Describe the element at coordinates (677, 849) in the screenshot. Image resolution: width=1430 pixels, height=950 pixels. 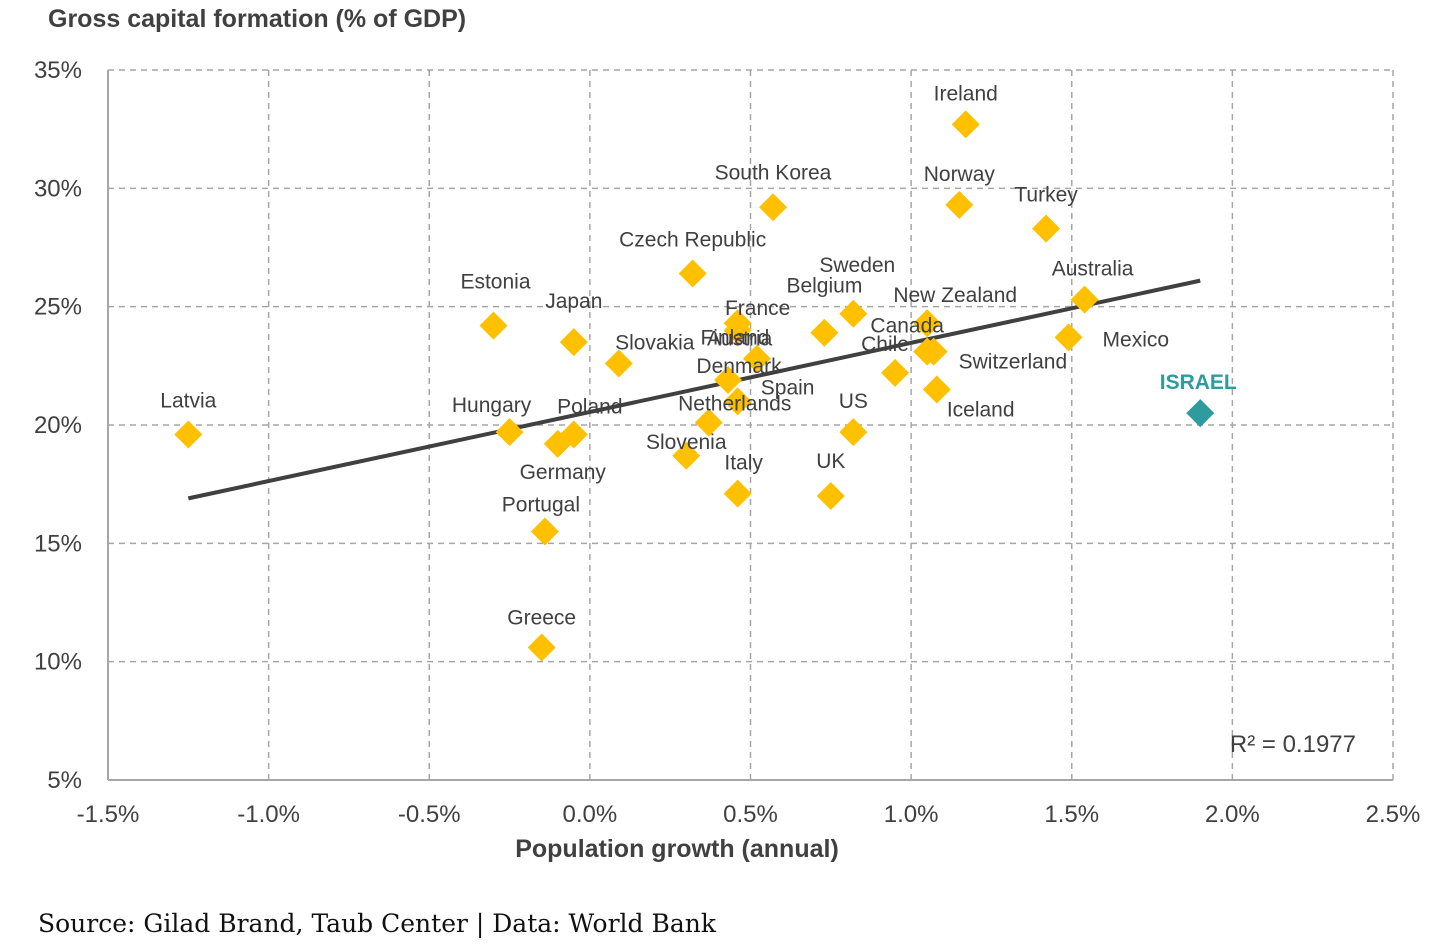
I see `x-axis-title: Population growth (annual)` at that location.